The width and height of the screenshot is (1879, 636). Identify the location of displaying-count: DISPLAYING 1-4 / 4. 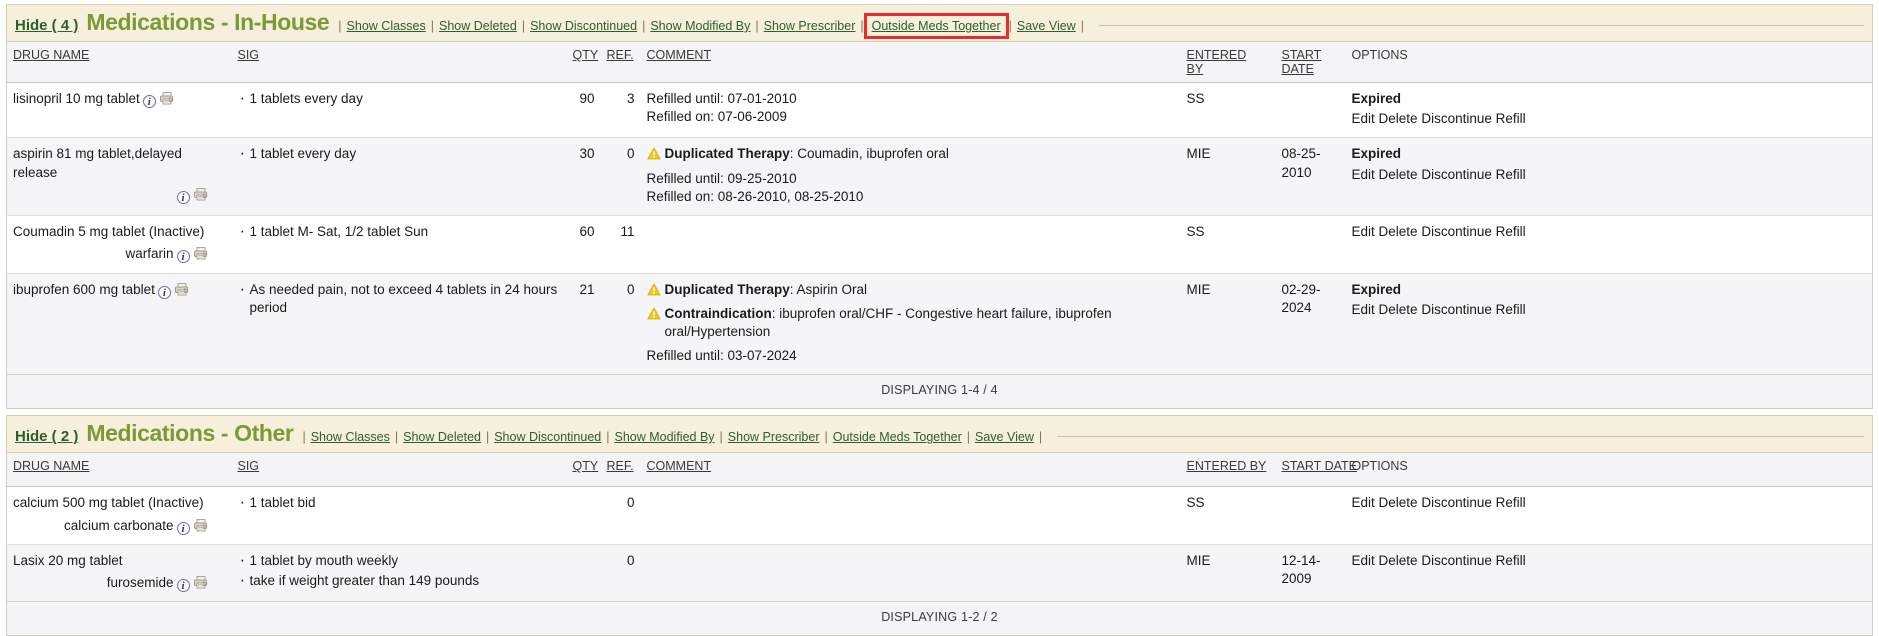
(939, 391).